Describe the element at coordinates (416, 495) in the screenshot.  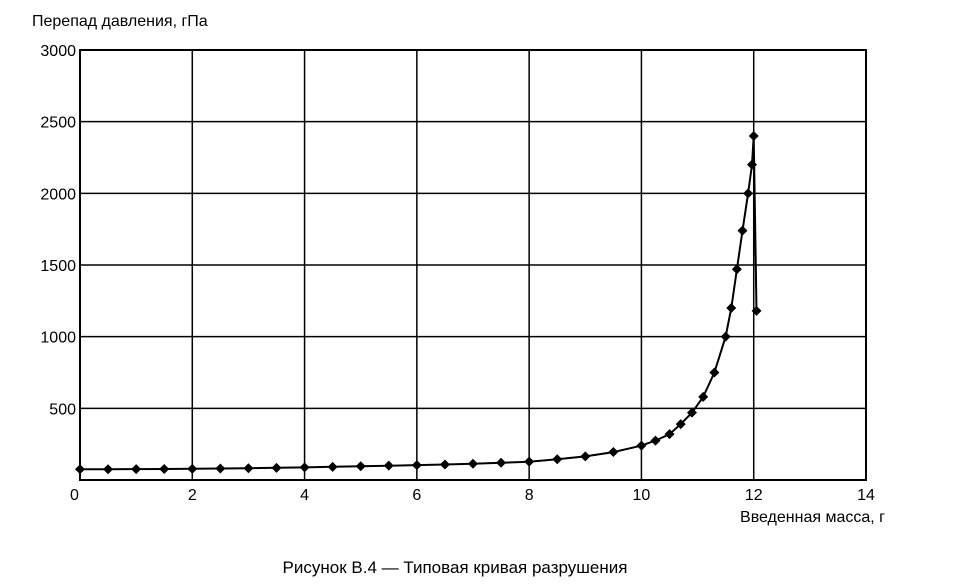
I see `x-tick-label: 6` at that location.